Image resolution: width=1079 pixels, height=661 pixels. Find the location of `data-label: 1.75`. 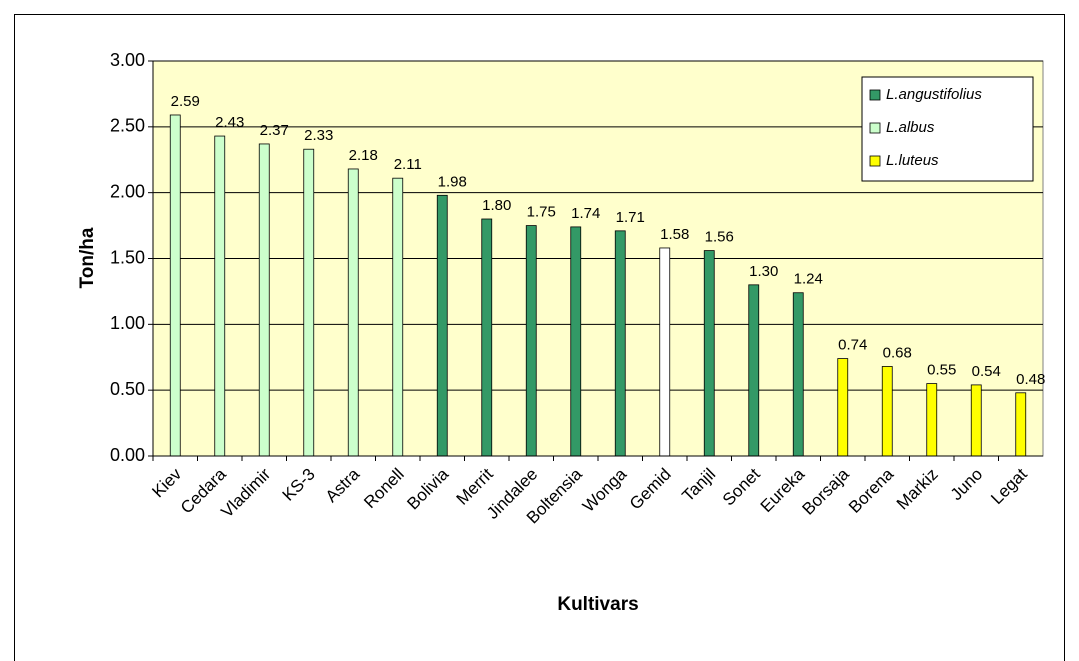

data-label: 1.75 is located at coordinates (541, 212).